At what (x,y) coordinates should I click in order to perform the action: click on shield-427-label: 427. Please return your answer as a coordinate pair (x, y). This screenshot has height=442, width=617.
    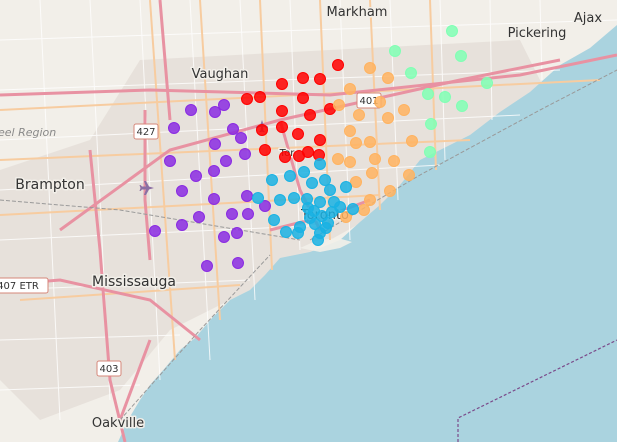
    Looking at the image, I should click on (145, 132).